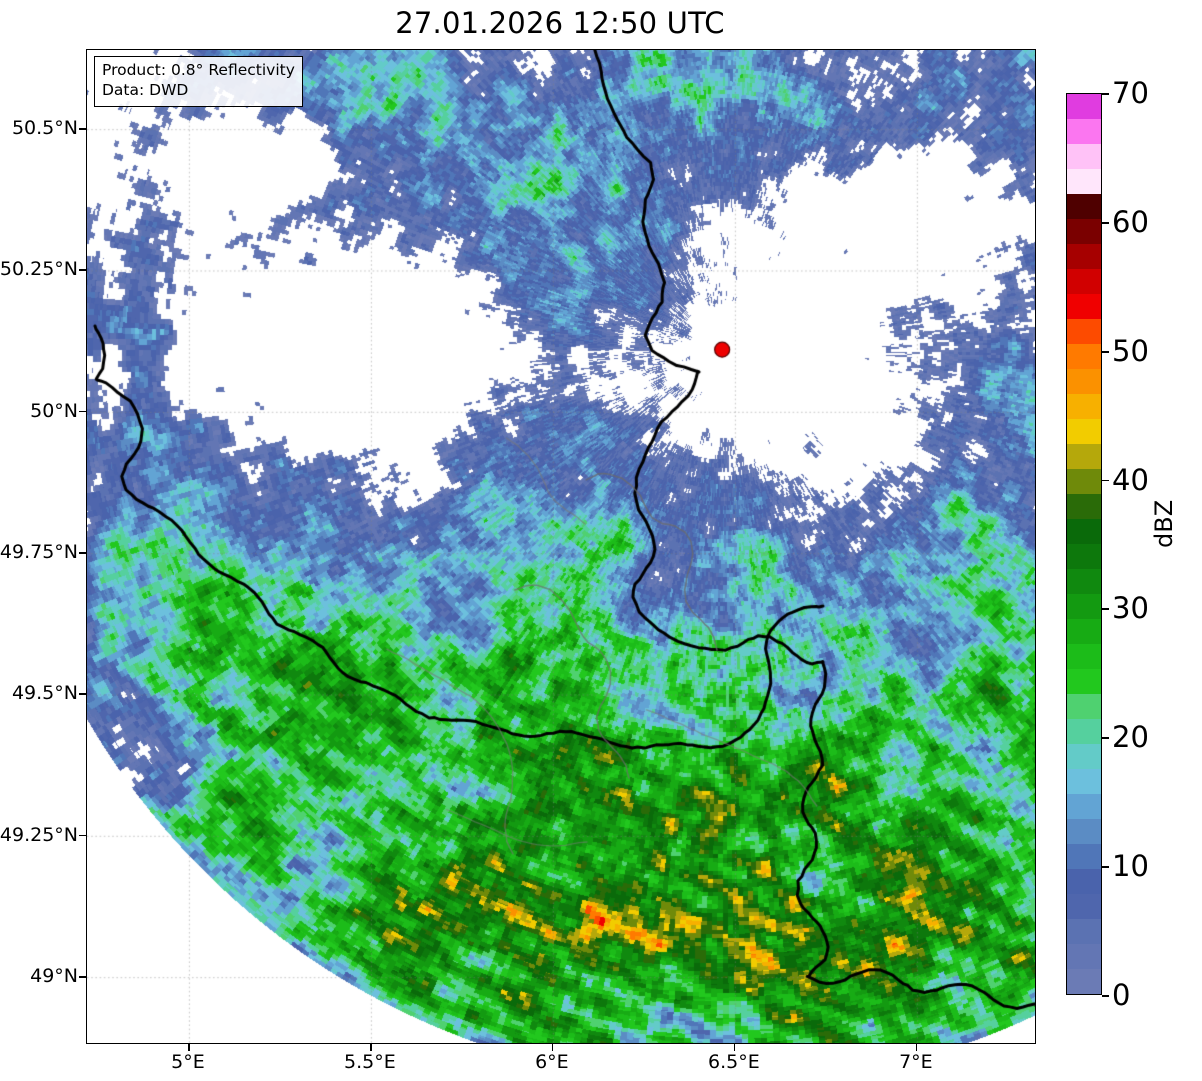 The height and width of the screenshot is (1081, 1202). What do you see at coordinates (54, 410) in the screenshot?
I see `y-tick-label-2: 50°N` at bounding box center [54, 410].